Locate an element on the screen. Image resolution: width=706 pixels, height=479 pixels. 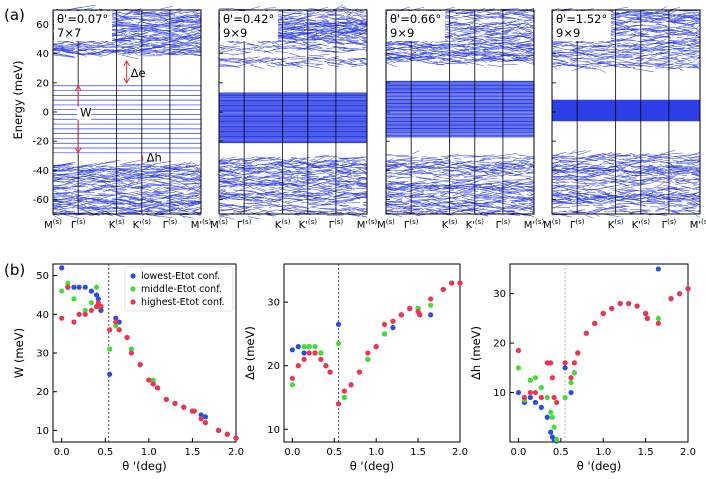
y-tick-label: 10 is located at coordinates (273, 430).